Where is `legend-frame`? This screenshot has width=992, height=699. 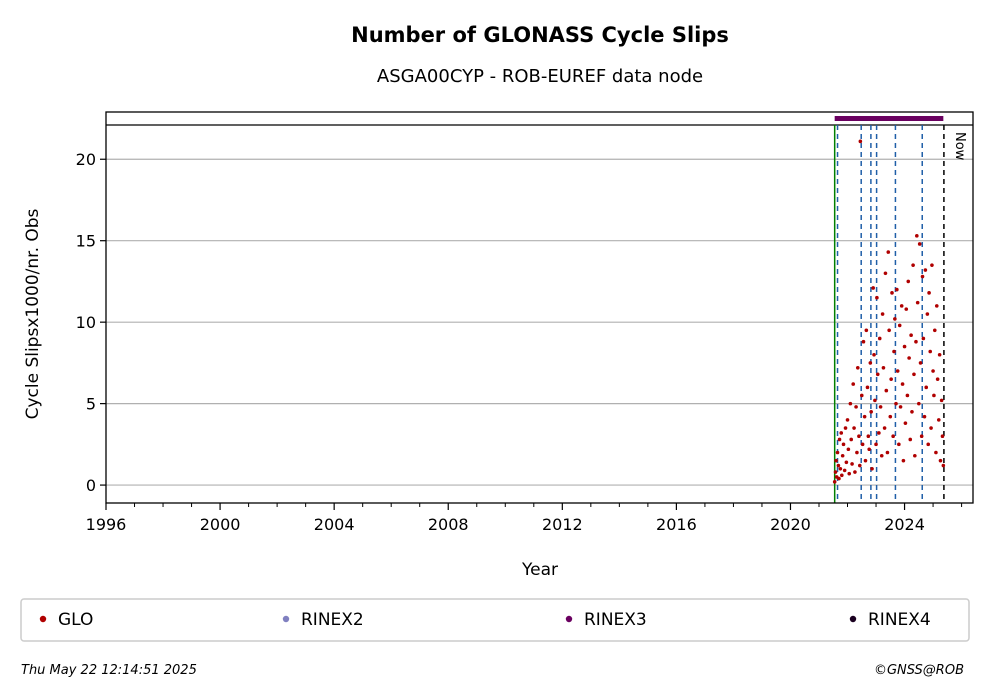 legend-frame is located at coordinates (495, 620).